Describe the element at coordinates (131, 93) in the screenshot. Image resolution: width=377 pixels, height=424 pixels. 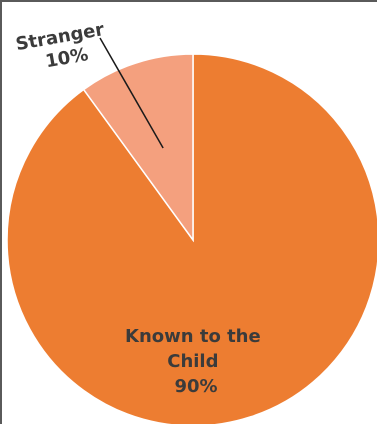
I see `leader-line-stranger` at that location.